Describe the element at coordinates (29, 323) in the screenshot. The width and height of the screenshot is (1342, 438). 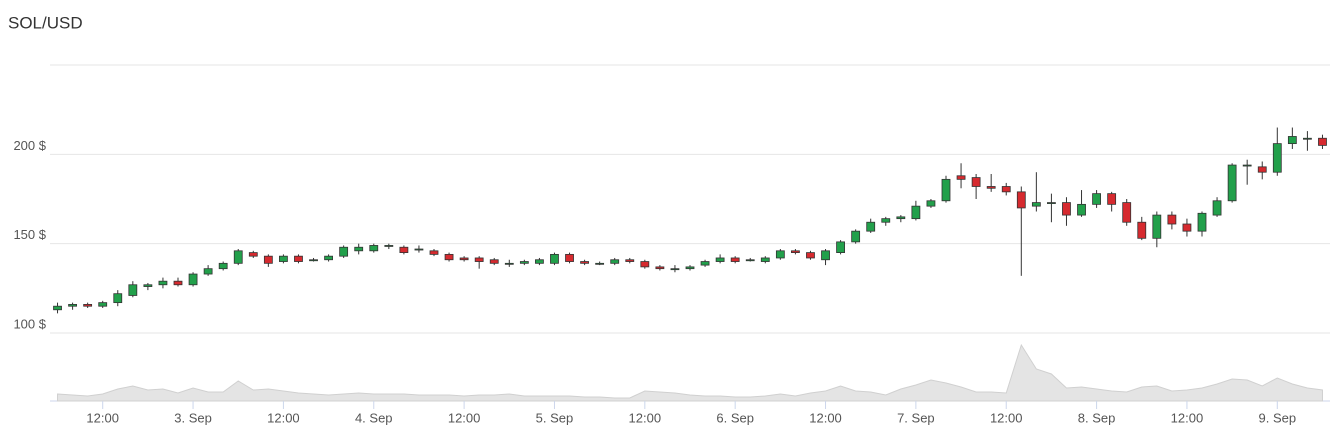
I see `y-tick-label: 100 $` at that location.